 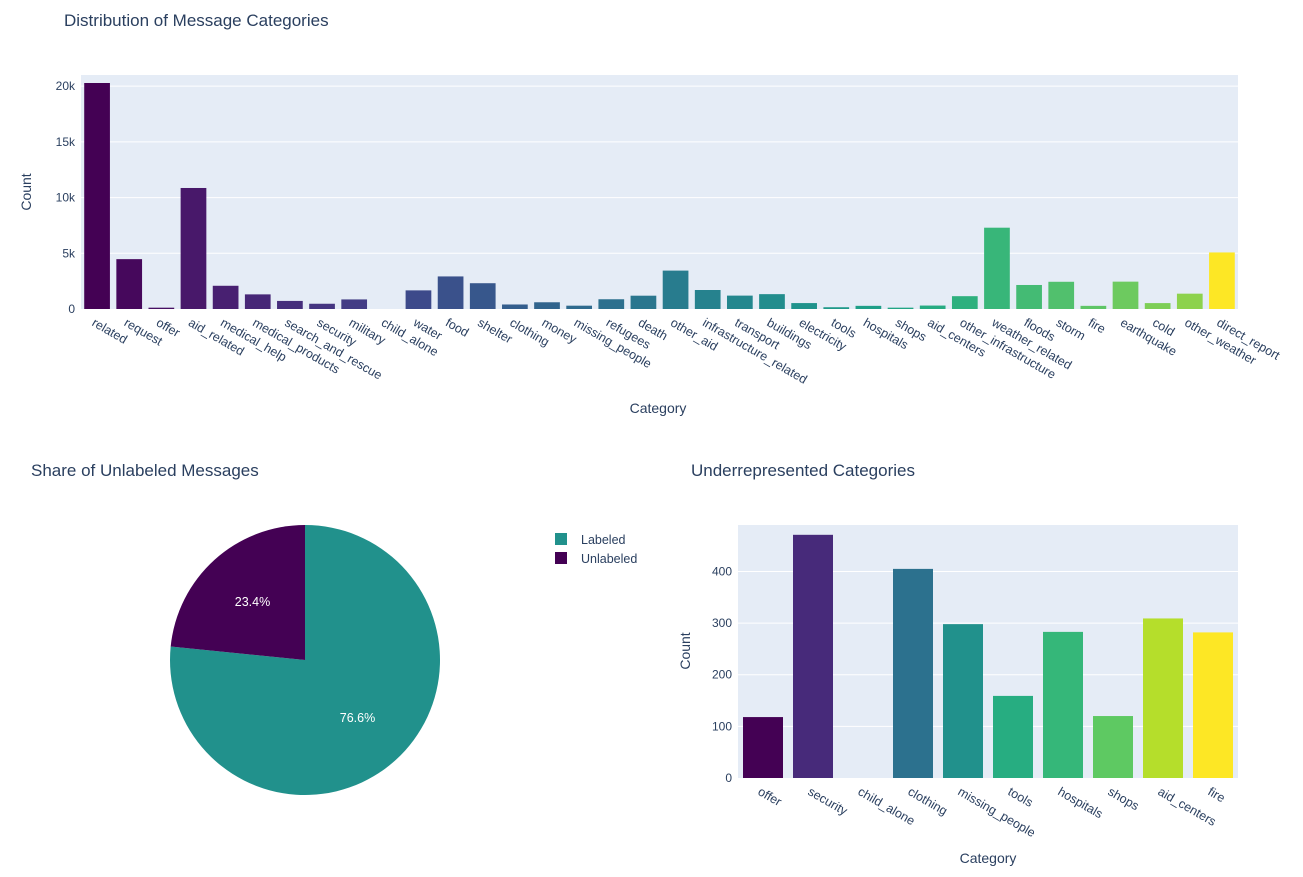 What do you see at coordinates (66, 86) in the screenshot?
I see `y-tick-label: 20k` at bounding box center [66, 86].